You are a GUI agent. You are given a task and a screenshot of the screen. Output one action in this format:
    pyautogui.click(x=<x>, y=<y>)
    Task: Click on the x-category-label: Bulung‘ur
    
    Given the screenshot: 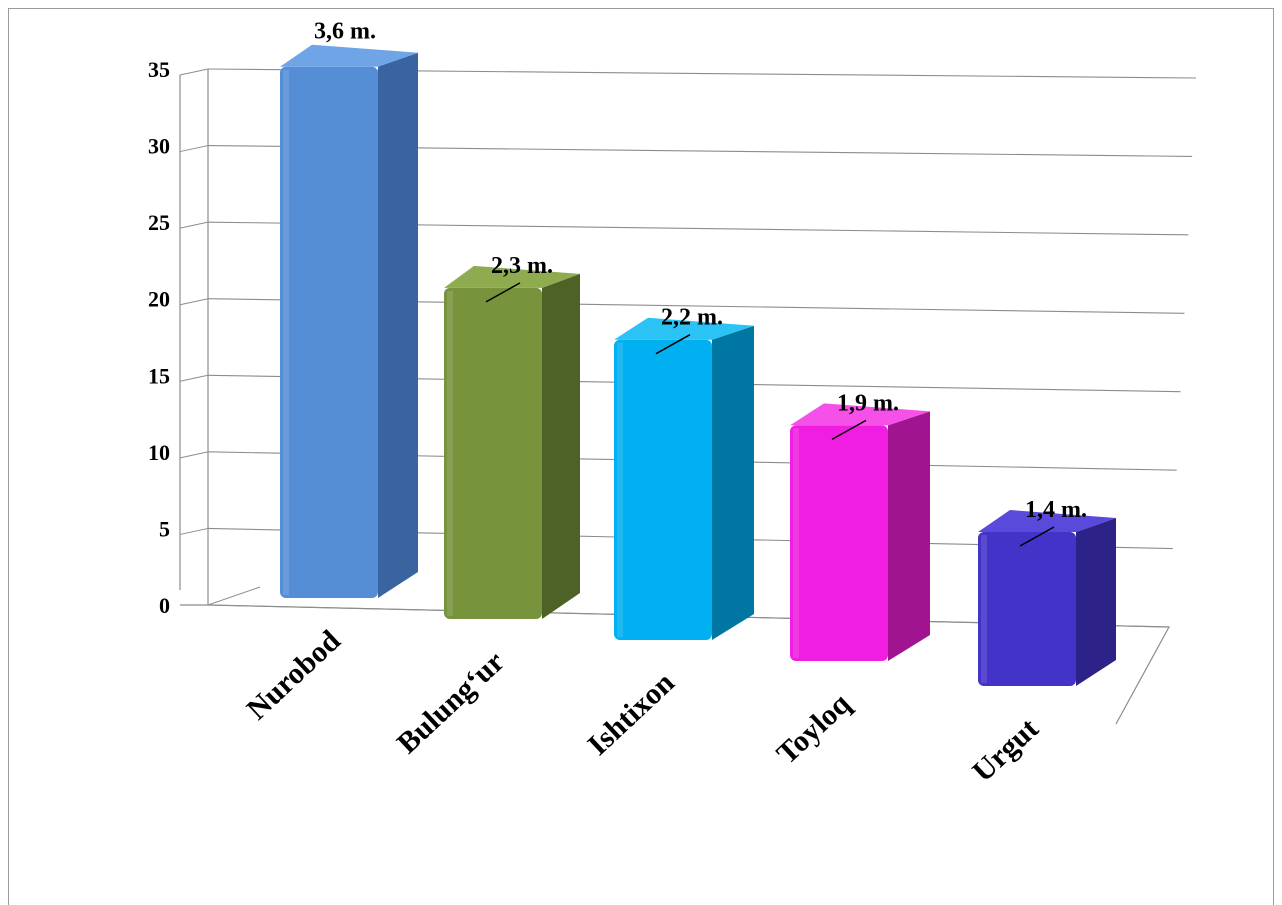 What is the action you would take?
    pyautogui.click(x=451, y=702)
    